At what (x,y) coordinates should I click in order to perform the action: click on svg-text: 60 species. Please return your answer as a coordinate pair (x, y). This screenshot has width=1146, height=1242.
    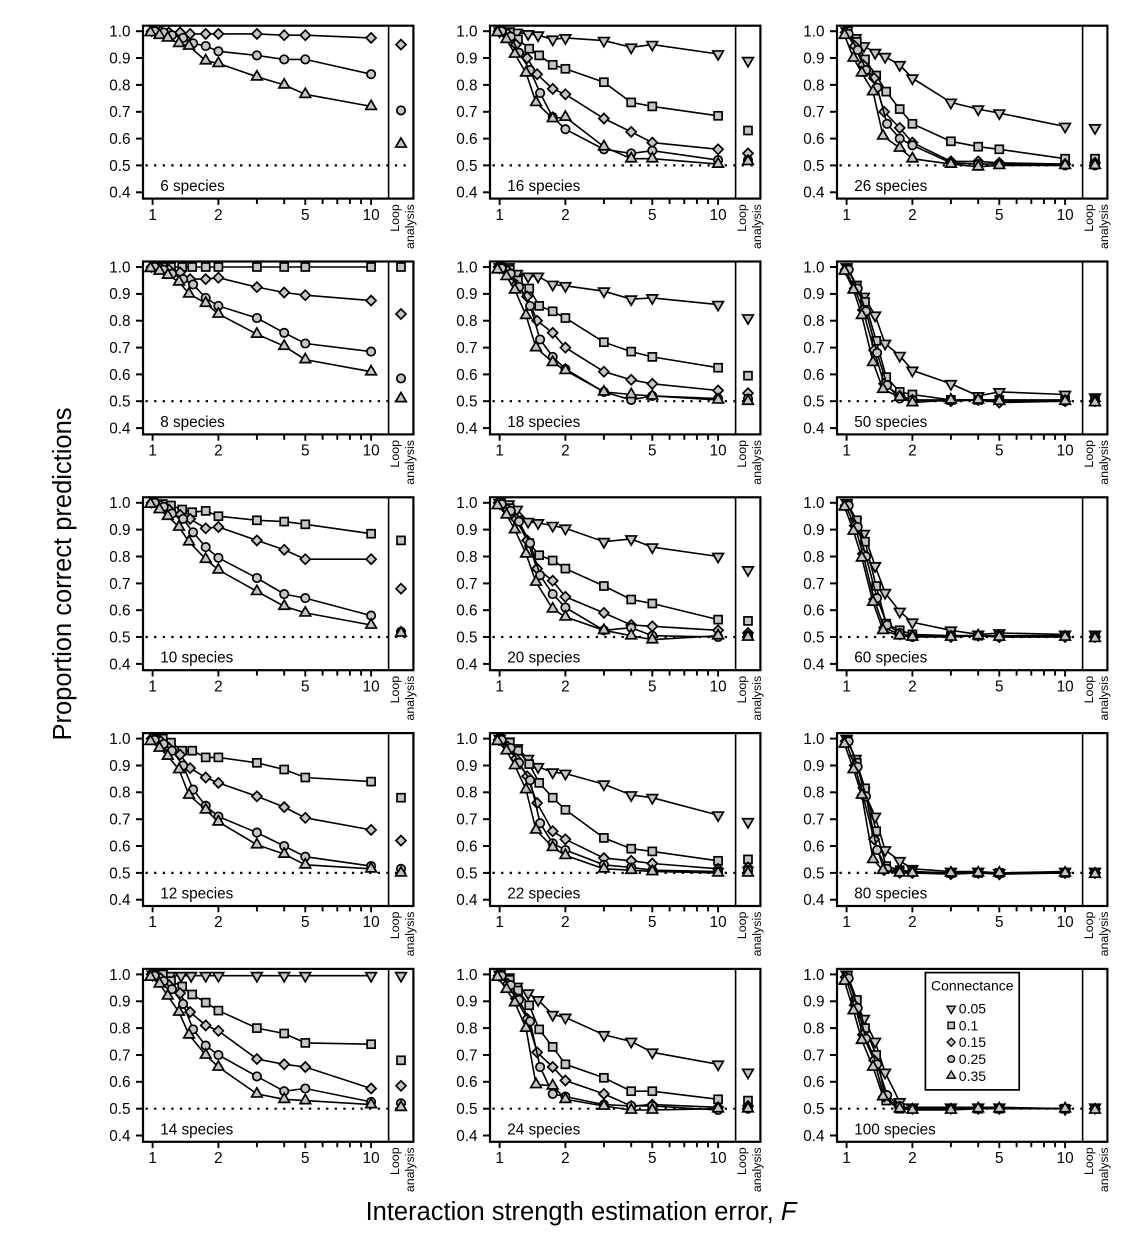
    Looking at the image, I should click on (890, 658).